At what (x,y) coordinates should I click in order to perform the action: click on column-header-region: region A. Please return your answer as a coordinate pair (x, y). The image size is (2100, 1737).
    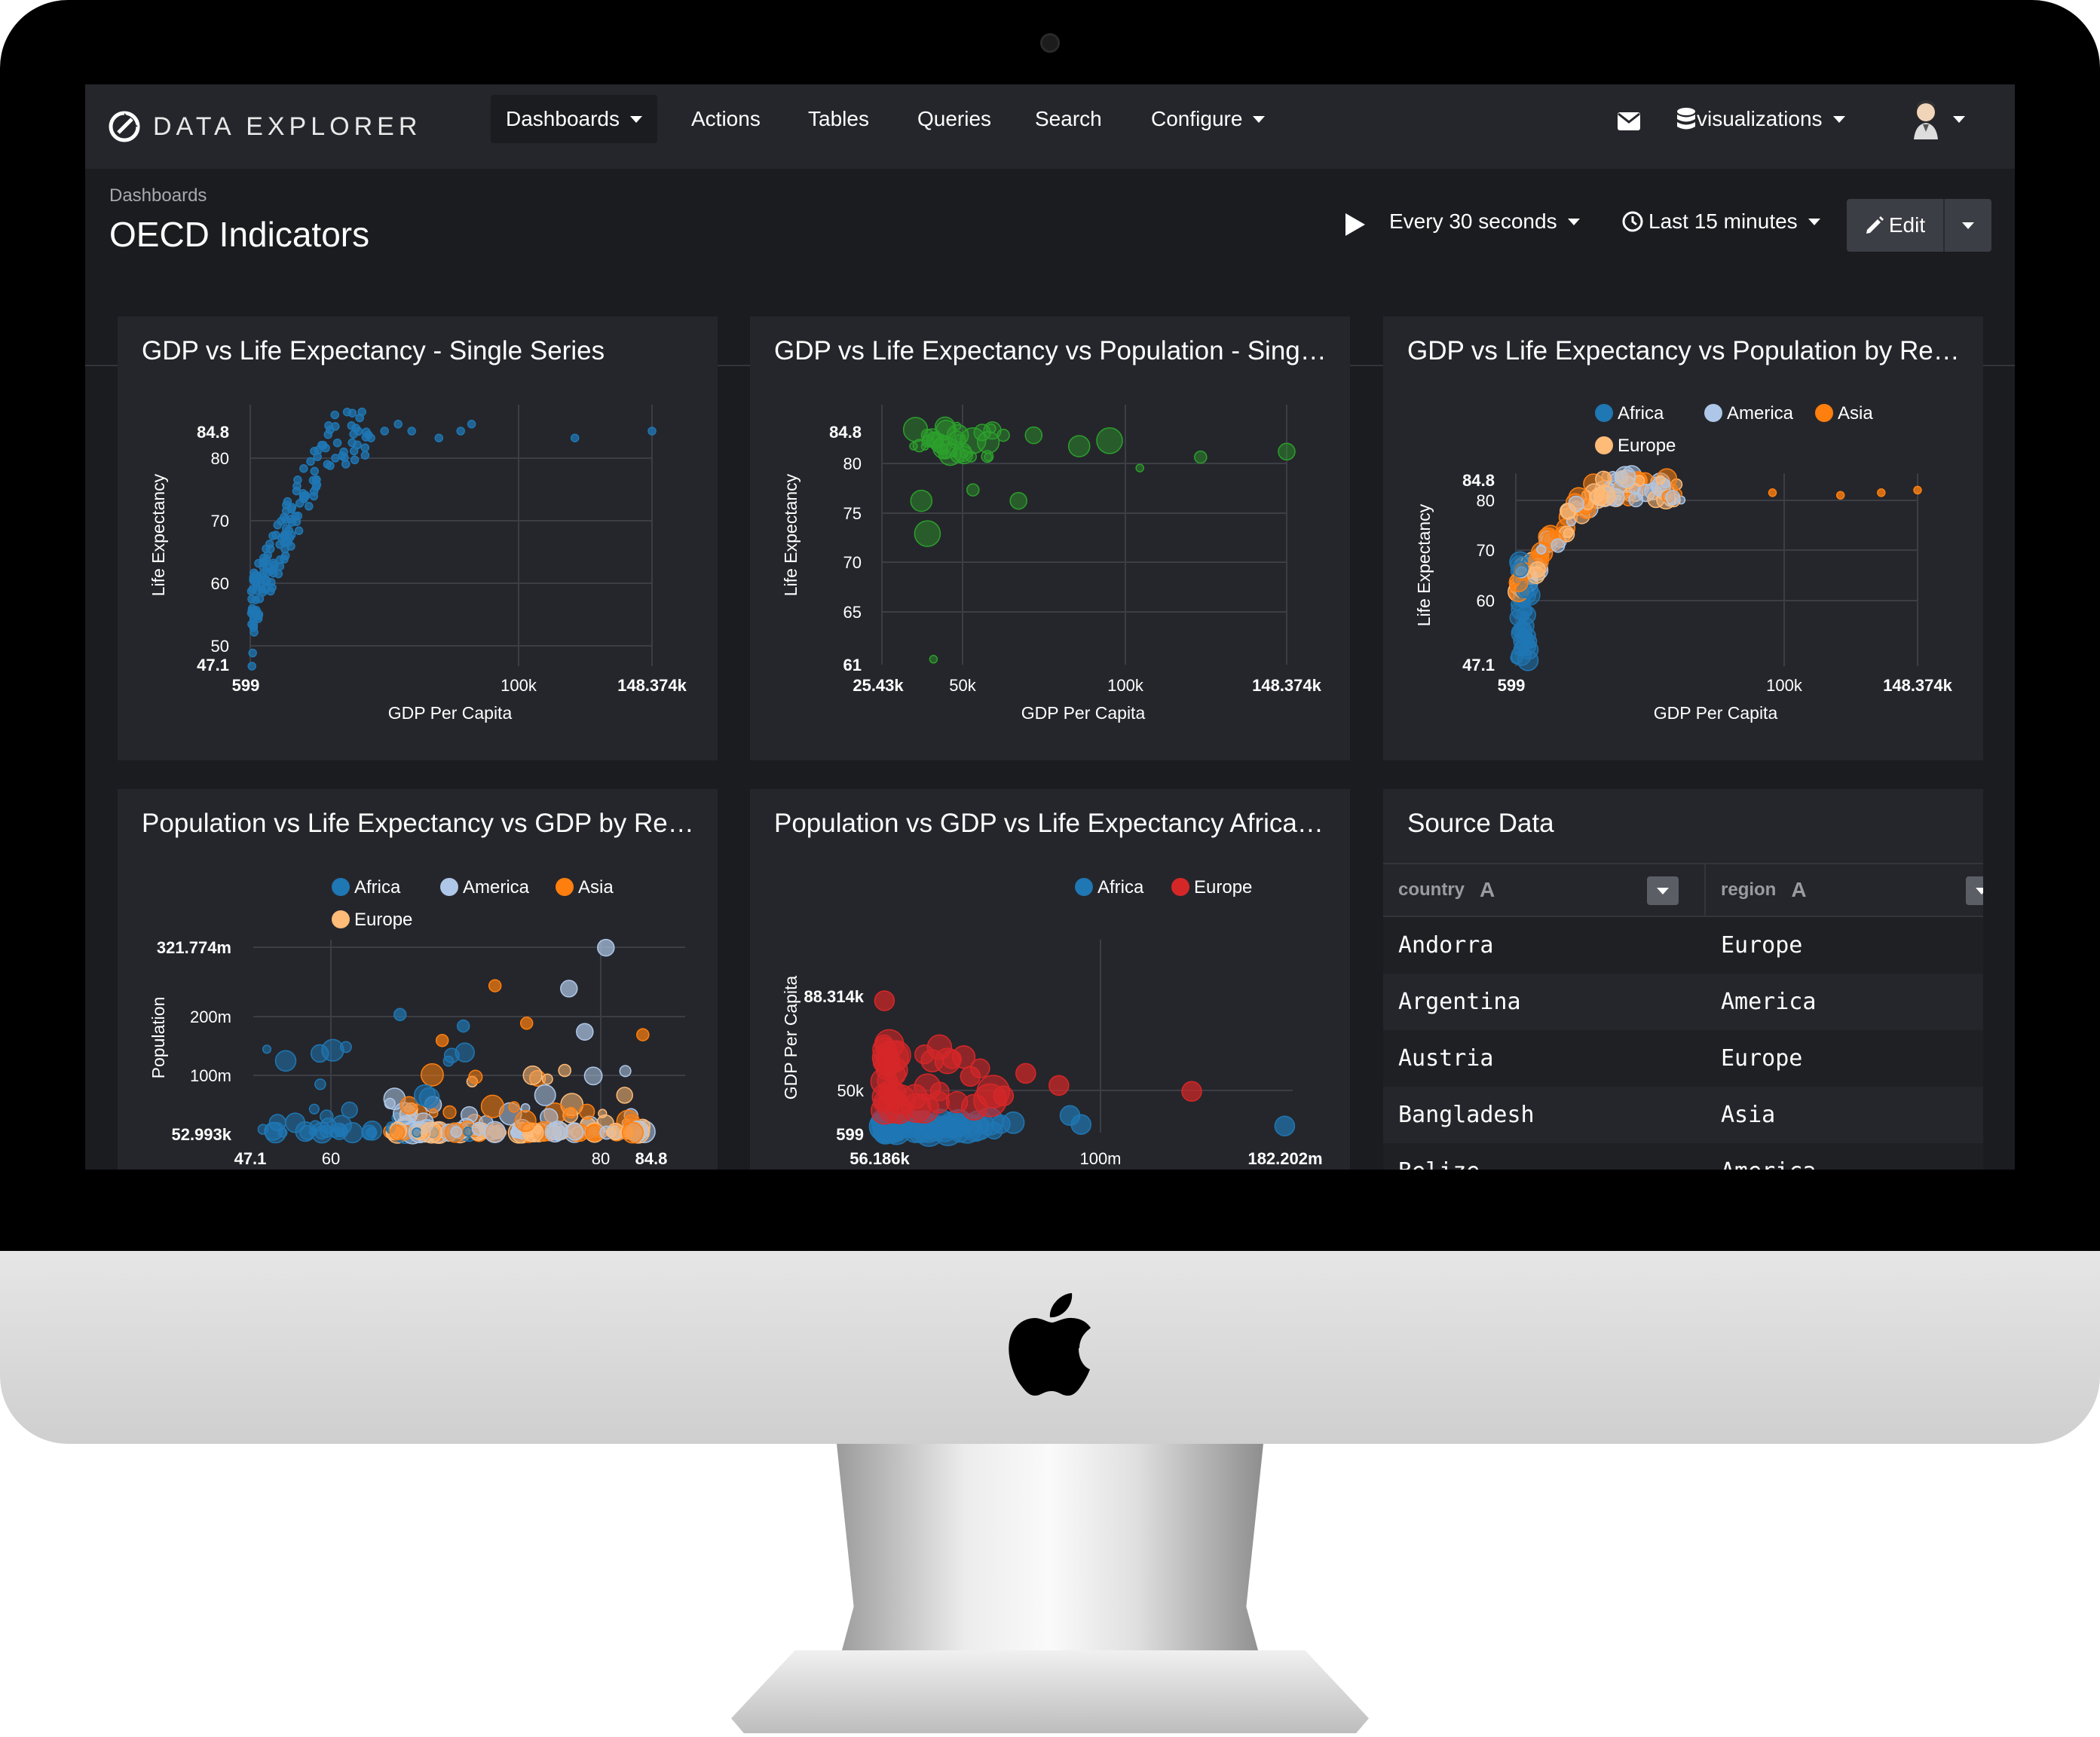
    Looking at the image, I should click on (1764, 890).